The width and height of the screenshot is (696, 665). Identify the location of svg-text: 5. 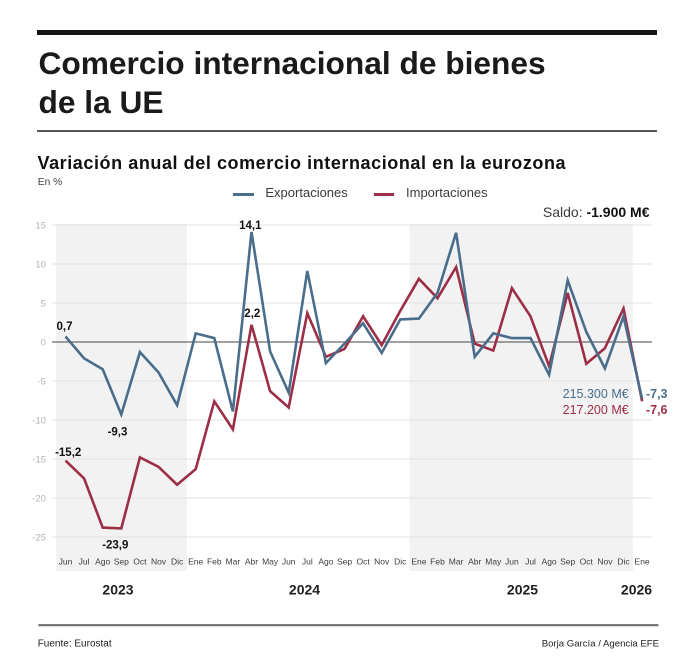
(43, 304).